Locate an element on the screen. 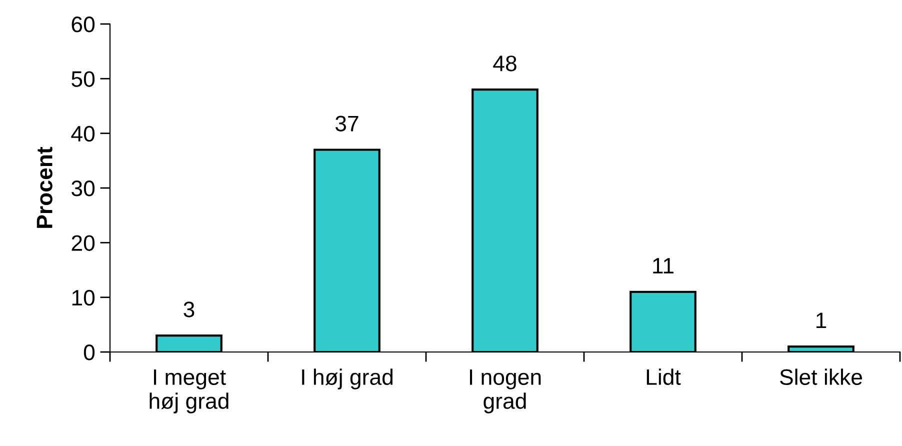  y-tick-label: 20 is located at coordinates (83, 243).